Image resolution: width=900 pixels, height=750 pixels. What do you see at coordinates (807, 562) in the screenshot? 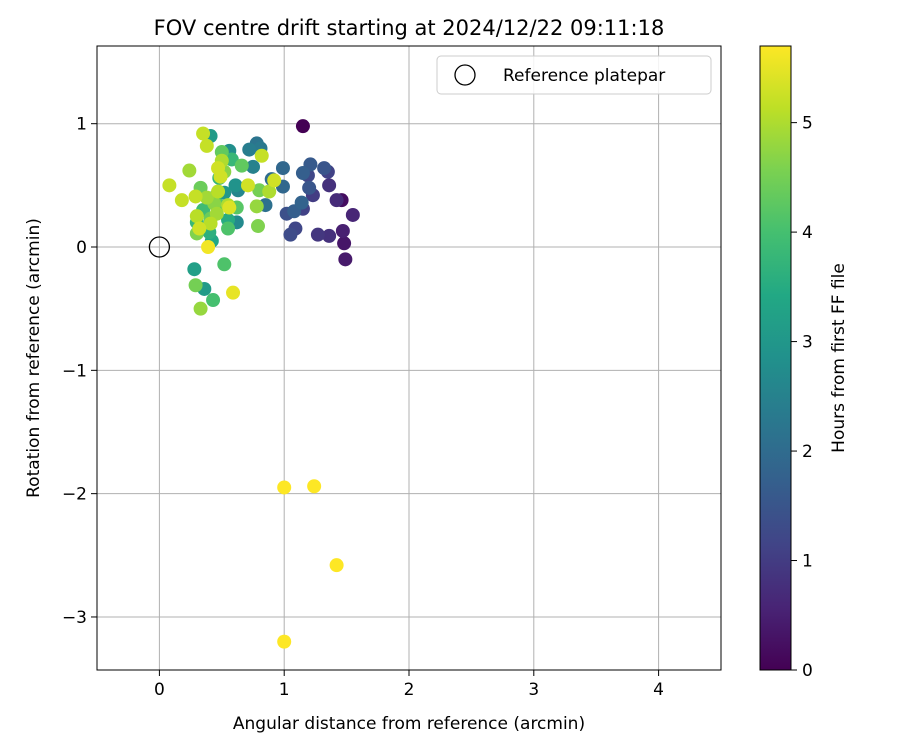
I see `colorbar-tick-label: 1` at bounding box center [807, 562].